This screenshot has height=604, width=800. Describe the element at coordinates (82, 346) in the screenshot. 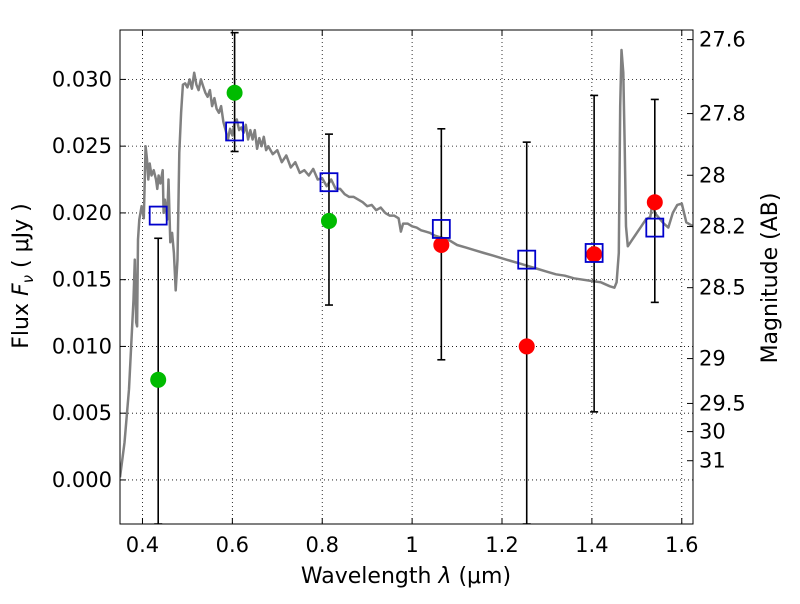

I see `y-tick-label: 0.010` at that location.